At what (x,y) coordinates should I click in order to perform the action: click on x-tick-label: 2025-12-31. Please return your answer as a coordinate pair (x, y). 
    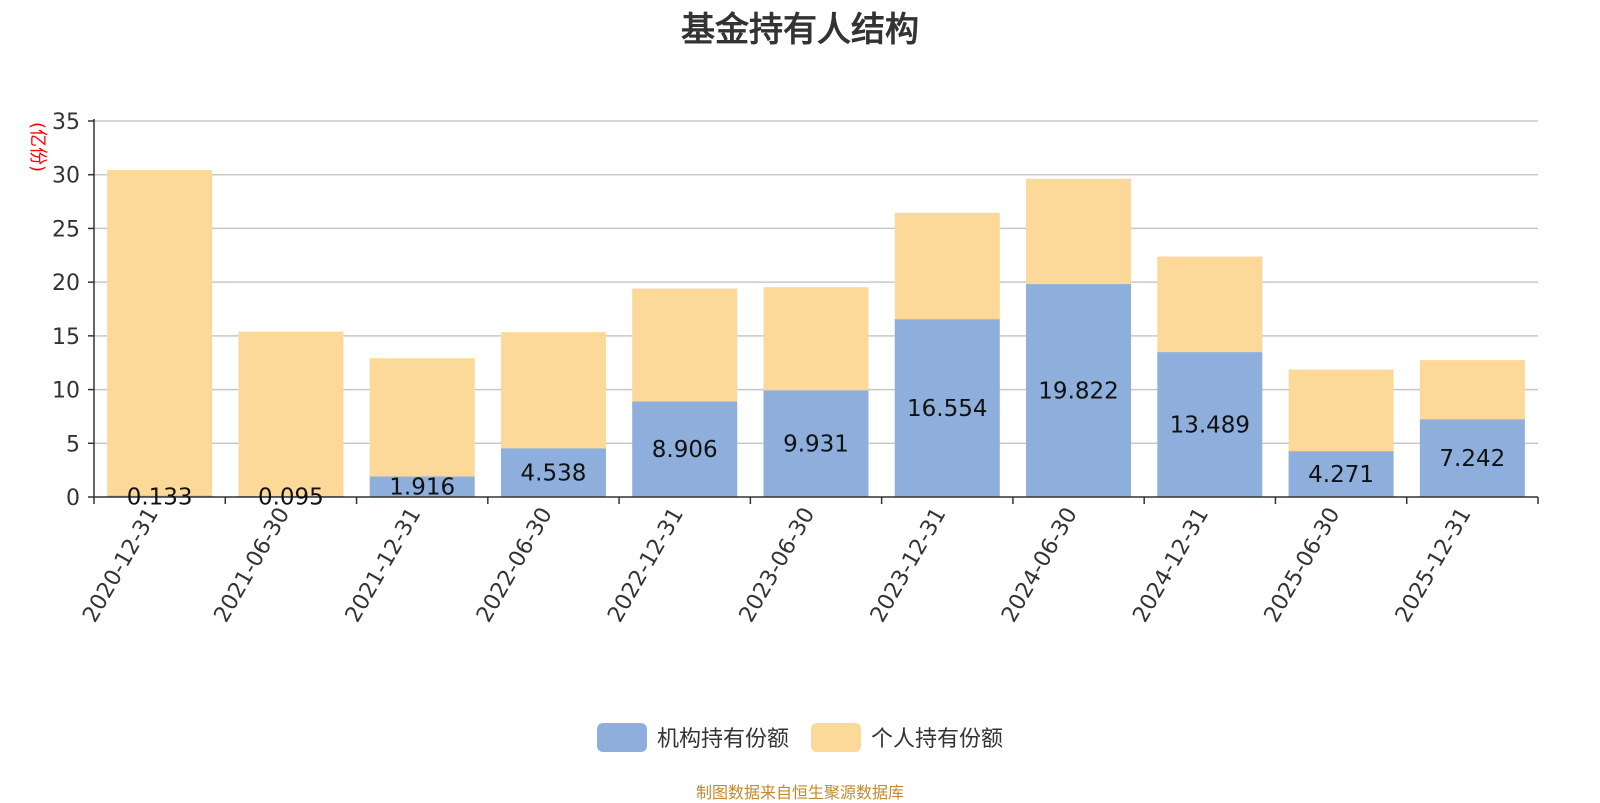
    Looking at the image, I should click on (1434, 565).